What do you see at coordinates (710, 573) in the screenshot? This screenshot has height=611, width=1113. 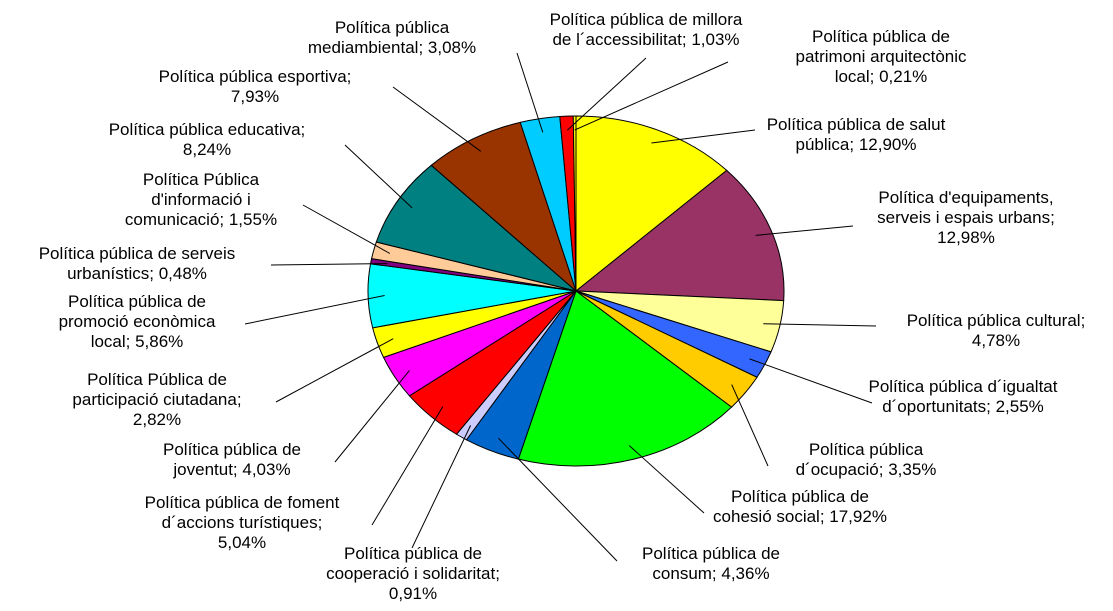 I see `slice-label-line: consum; 4,36%` at bounding box center [710, 573].